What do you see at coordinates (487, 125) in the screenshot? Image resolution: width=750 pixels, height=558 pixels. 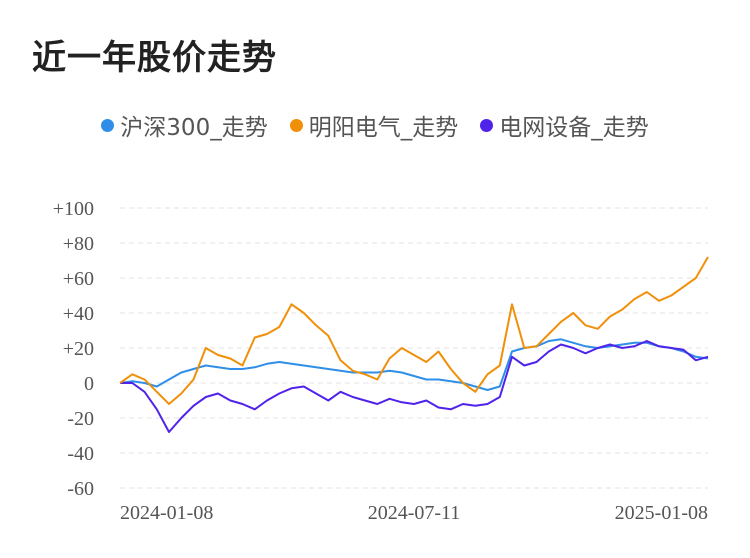 I see `legend-marker-grid-equipment` at bounding box center [487, 125].